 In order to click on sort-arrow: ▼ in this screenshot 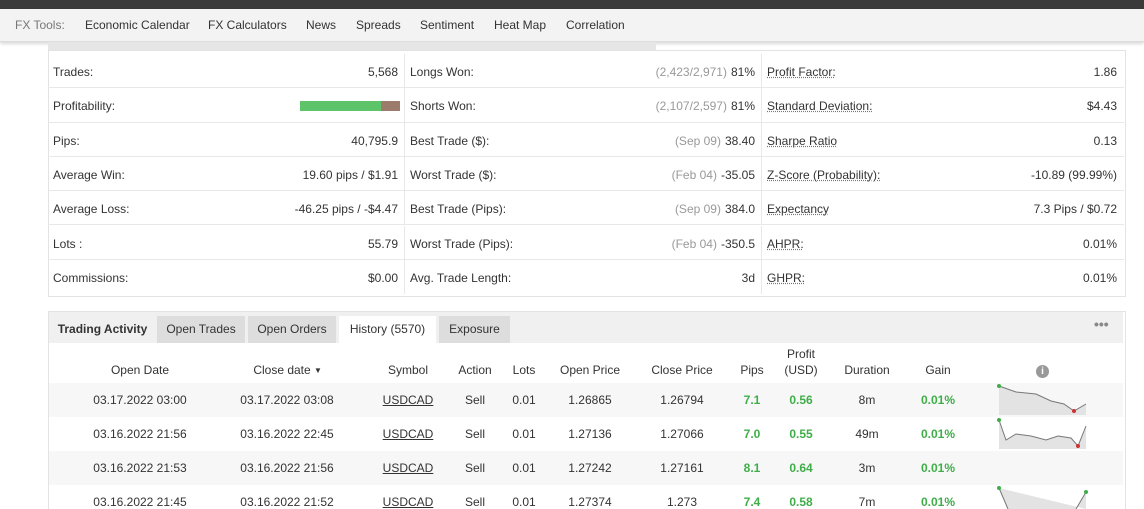, I will do `click(318, 370)`.